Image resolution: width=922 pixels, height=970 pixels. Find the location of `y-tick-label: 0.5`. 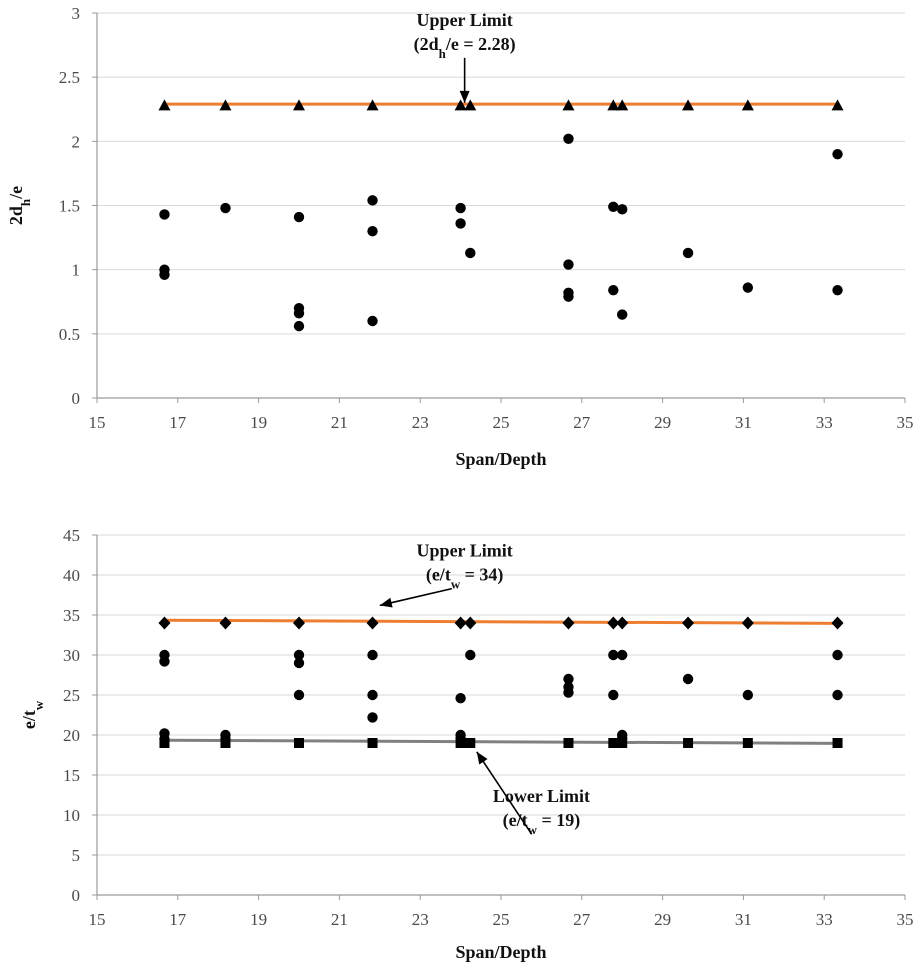

y-tick-label: 0.5 is located at coordinates (69, 334).